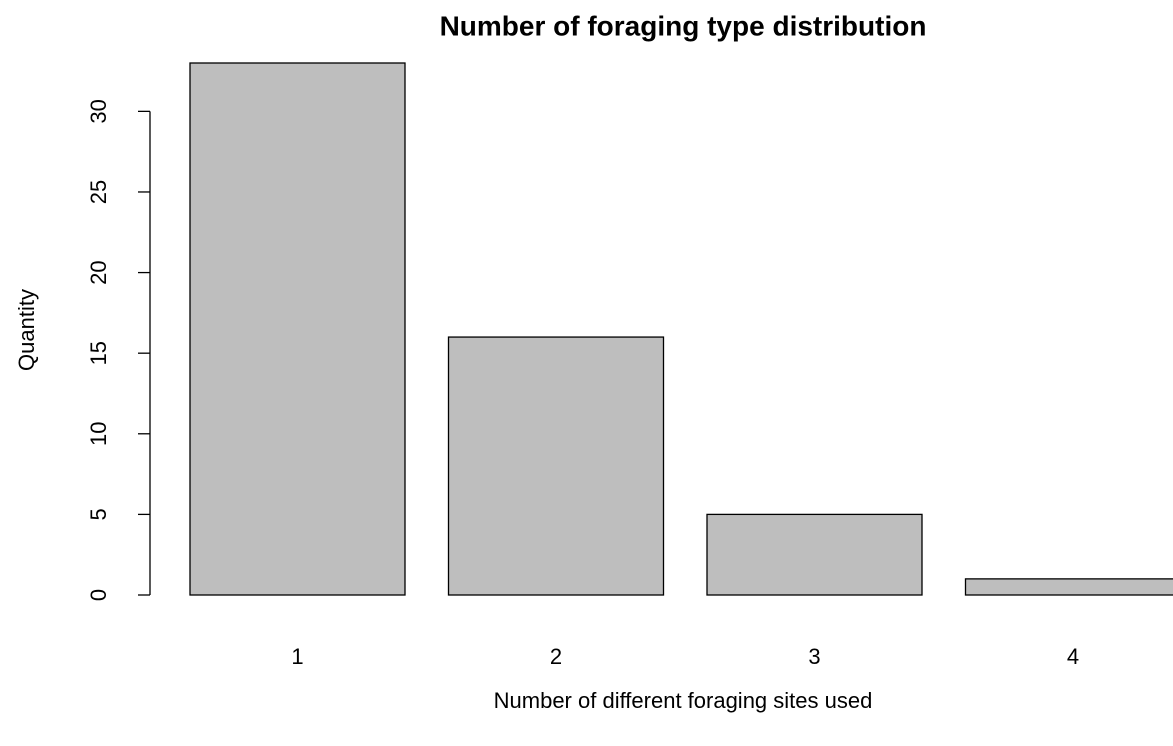  What do you see at coordinates (683, 700) in the screenshot?
I see `x-axis-label: Number of different foraging sites used` at bounding box center [683, 700].